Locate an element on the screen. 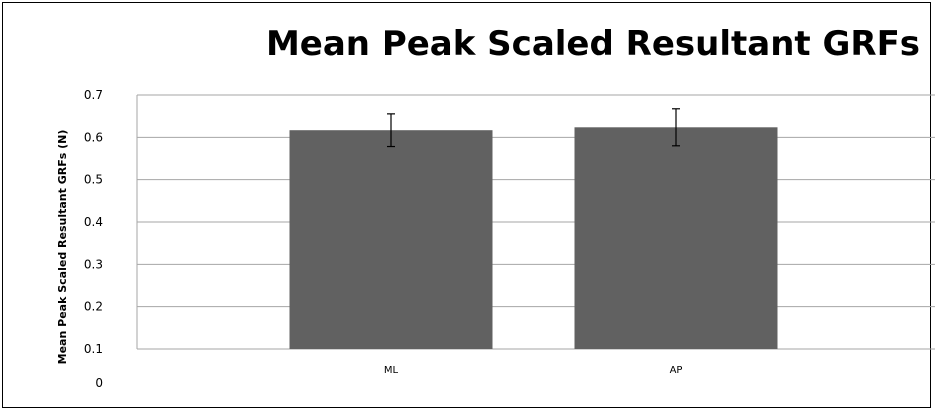 The height and width of the screenshot is (413, 935). bar-ap is located at coordinates (676, 238).